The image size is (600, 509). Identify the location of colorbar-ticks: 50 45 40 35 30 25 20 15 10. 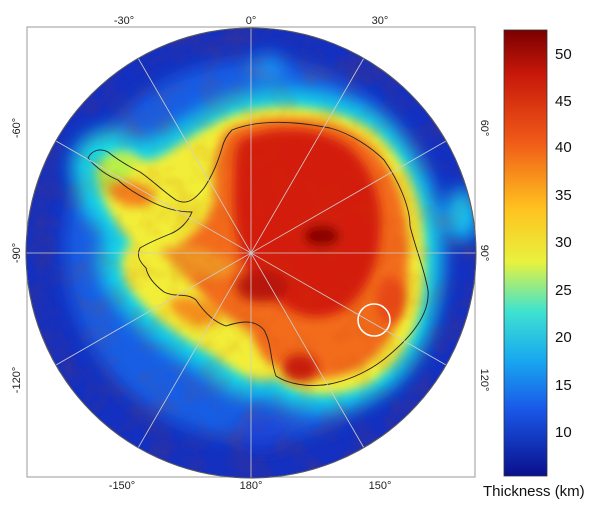
(563, 243).